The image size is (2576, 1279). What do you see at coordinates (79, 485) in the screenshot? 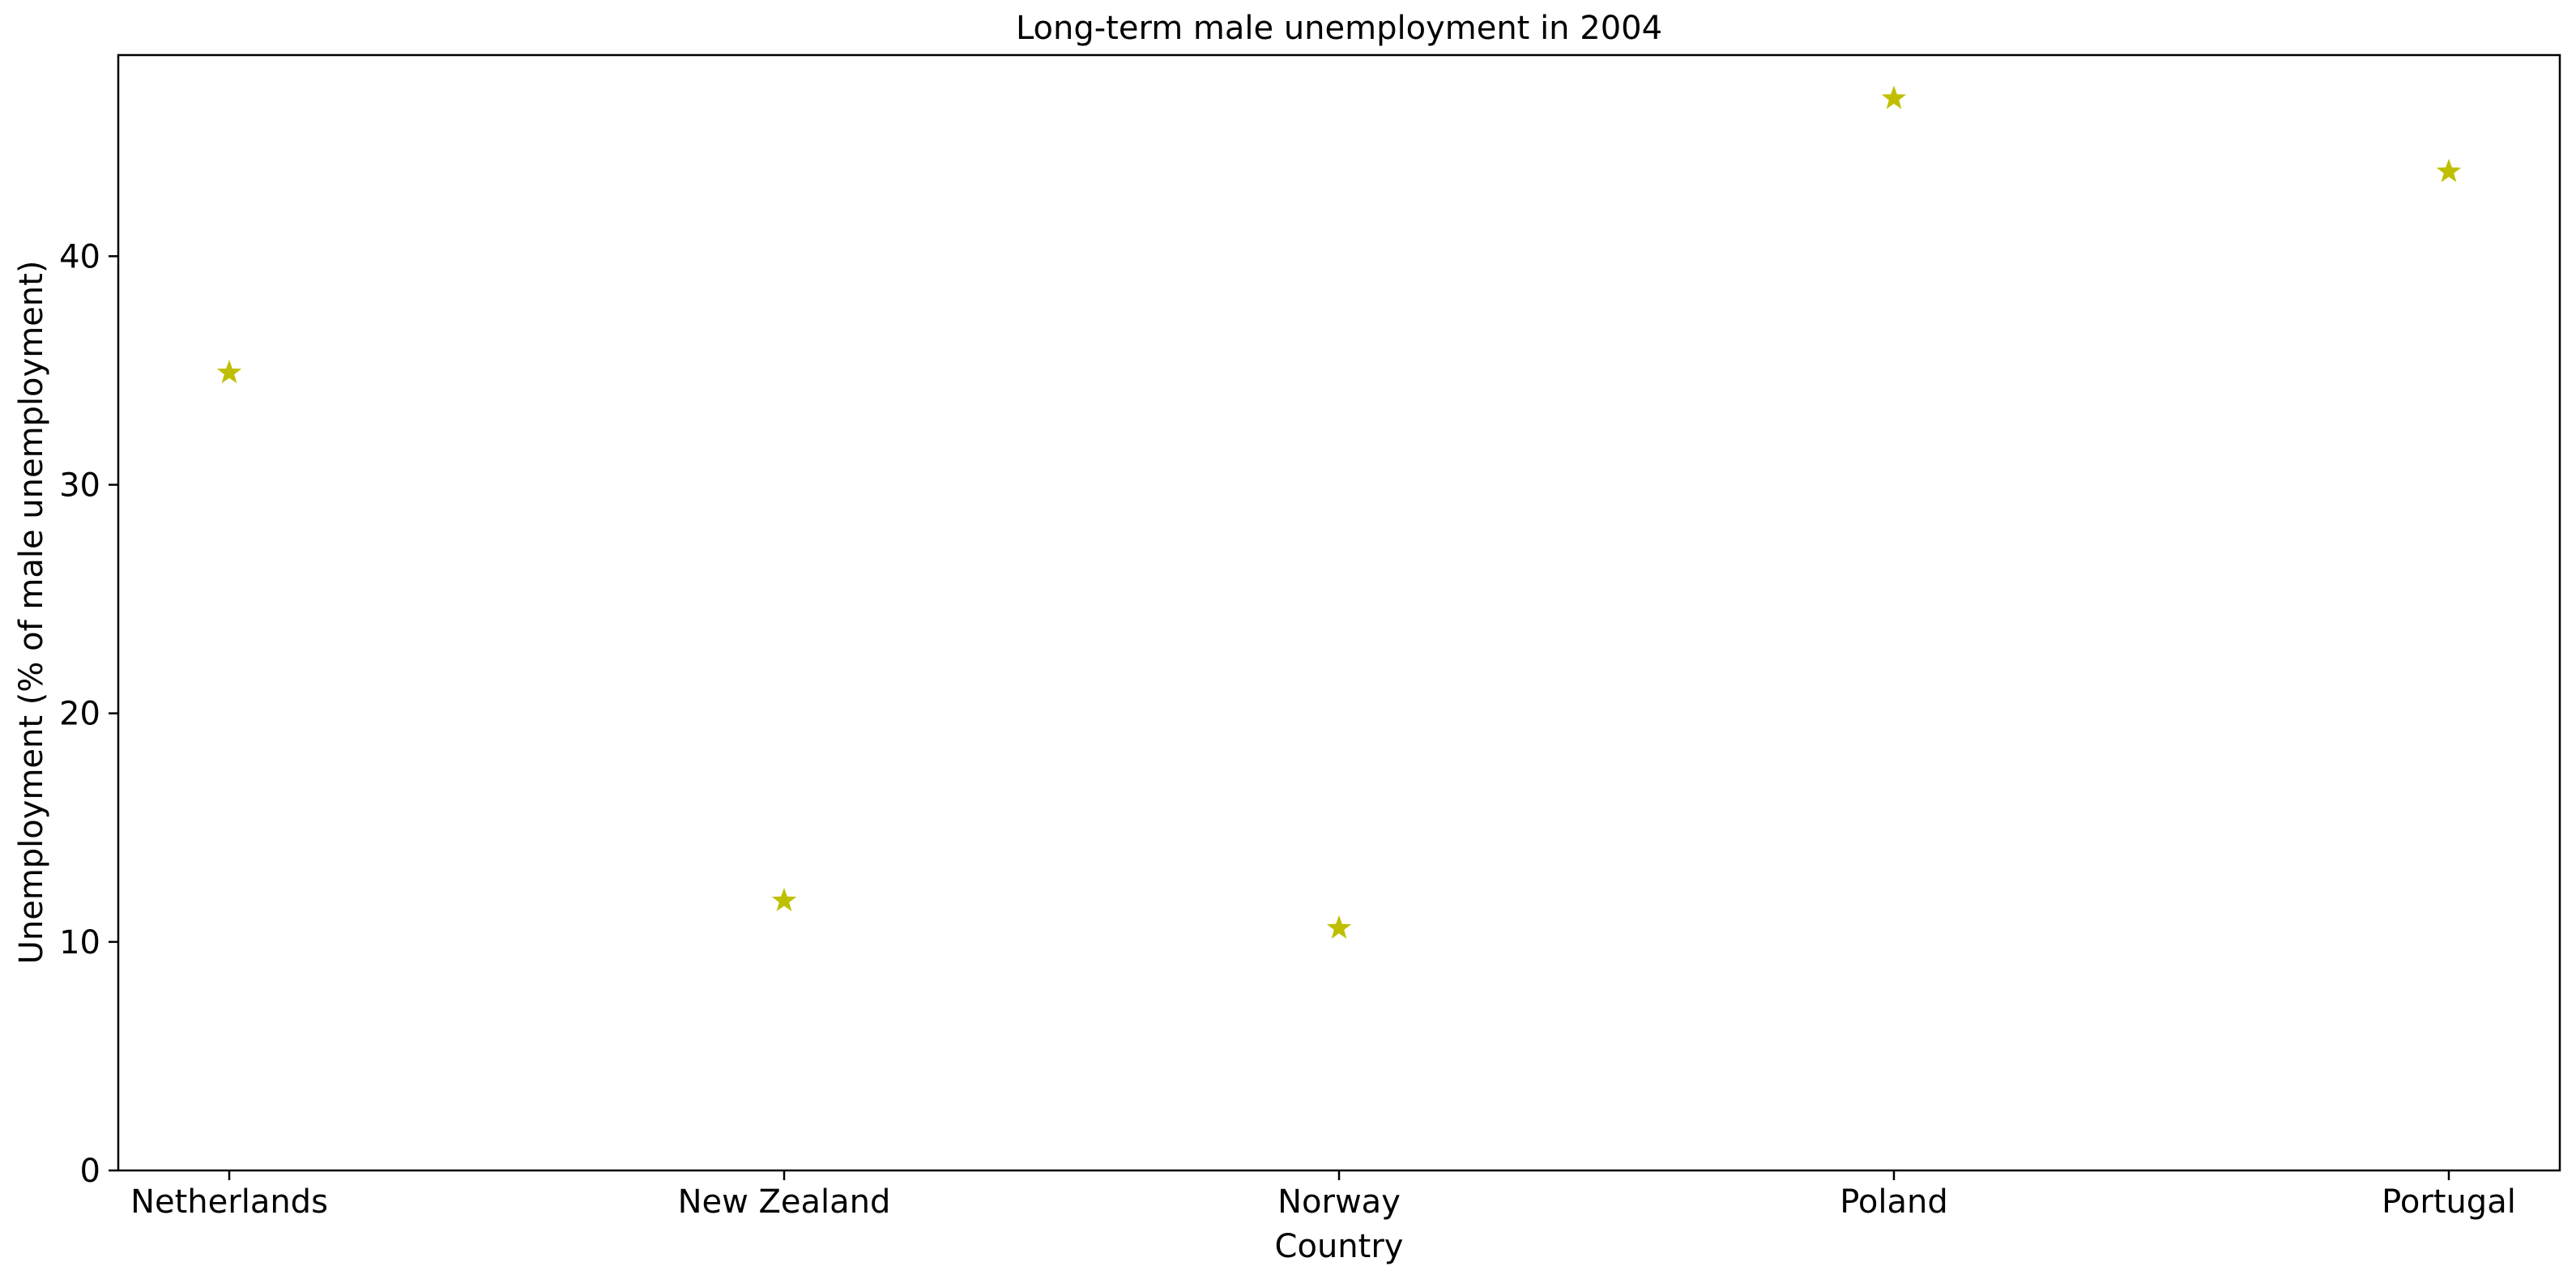
I see `y-tick-label: 30` at bounding box center [79, 485].